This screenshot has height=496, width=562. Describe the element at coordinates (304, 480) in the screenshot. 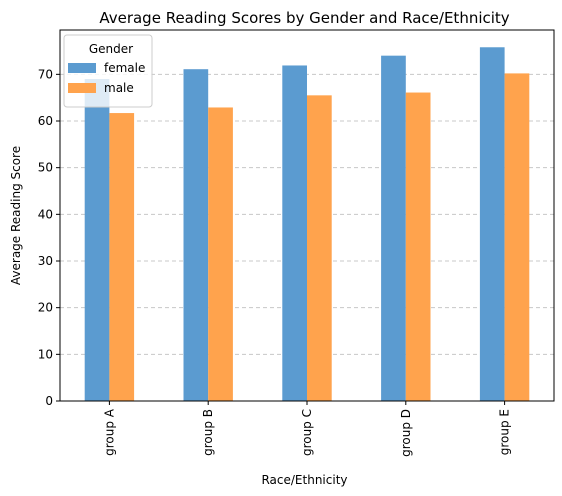

I see `x-axis-label: Race/Ethnicity` at that location.